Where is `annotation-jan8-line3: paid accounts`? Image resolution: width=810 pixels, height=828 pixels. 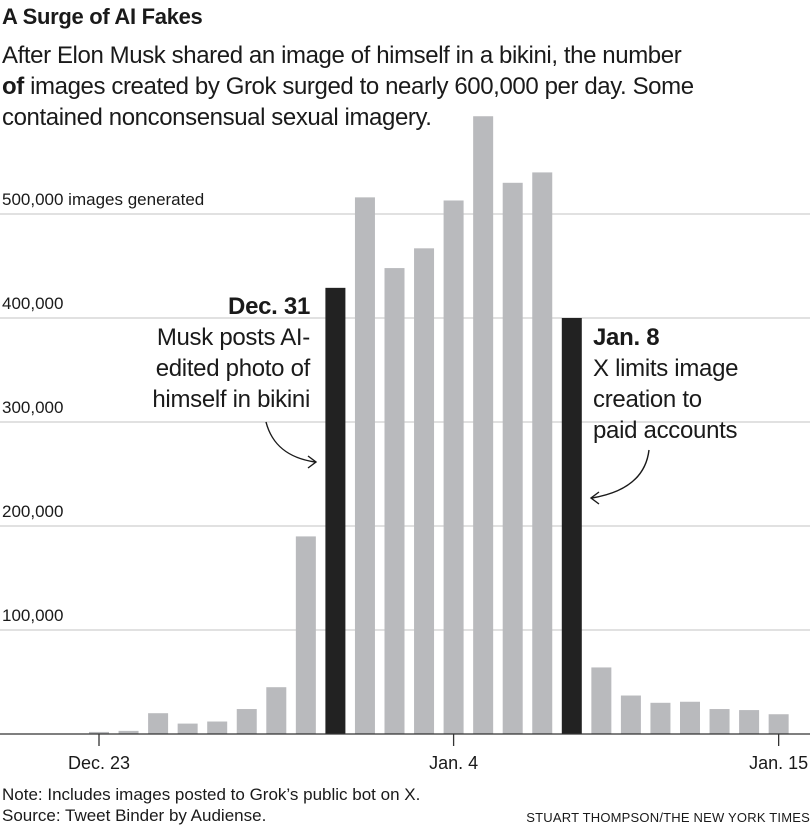 annotation-jan8-line3: paid accounts is located at coordinates (665, 430).